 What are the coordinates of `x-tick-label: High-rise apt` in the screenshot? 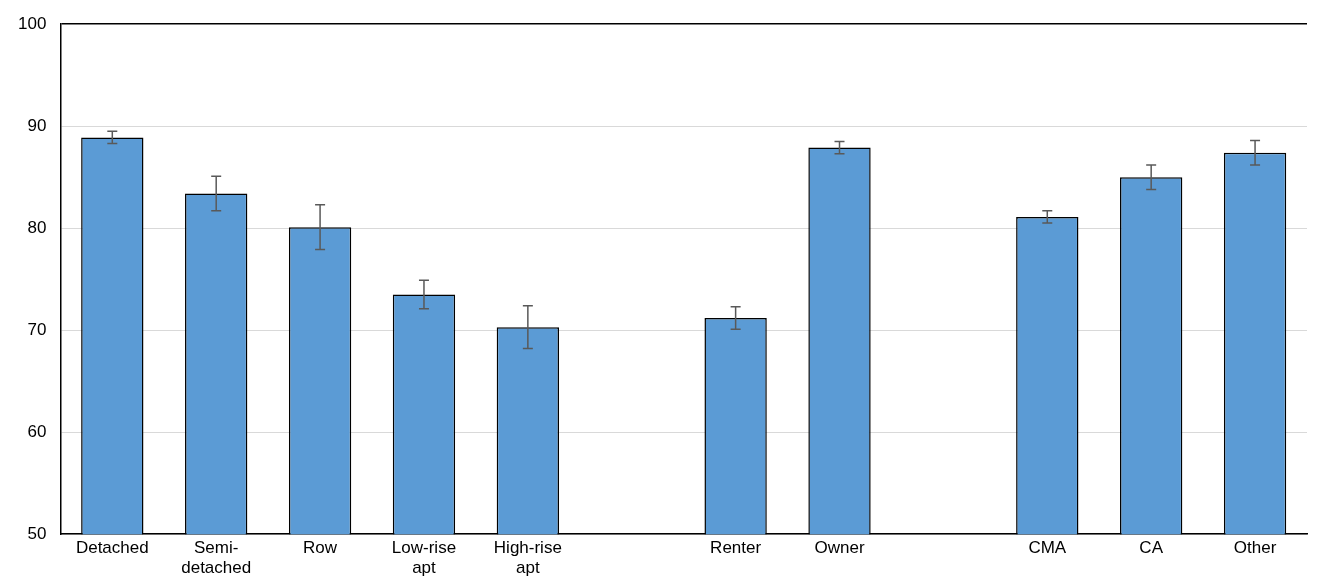 It's located at (527, 558).